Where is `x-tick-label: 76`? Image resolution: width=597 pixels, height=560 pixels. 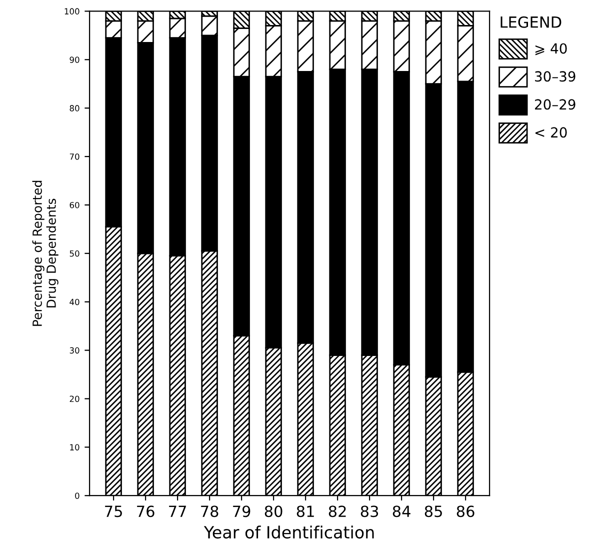
x-tick-label: 76 is located at coordinates (145, 512).